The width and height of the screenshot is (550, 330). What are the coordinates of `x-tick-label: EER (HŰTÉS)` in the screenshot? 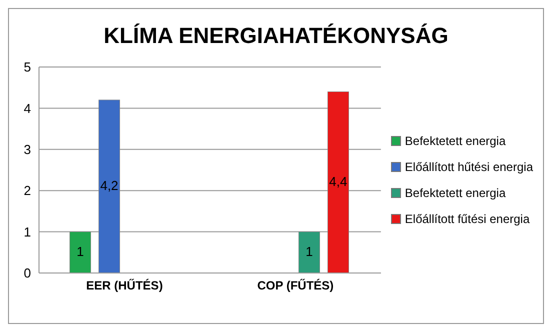 It's located at (124, 285).